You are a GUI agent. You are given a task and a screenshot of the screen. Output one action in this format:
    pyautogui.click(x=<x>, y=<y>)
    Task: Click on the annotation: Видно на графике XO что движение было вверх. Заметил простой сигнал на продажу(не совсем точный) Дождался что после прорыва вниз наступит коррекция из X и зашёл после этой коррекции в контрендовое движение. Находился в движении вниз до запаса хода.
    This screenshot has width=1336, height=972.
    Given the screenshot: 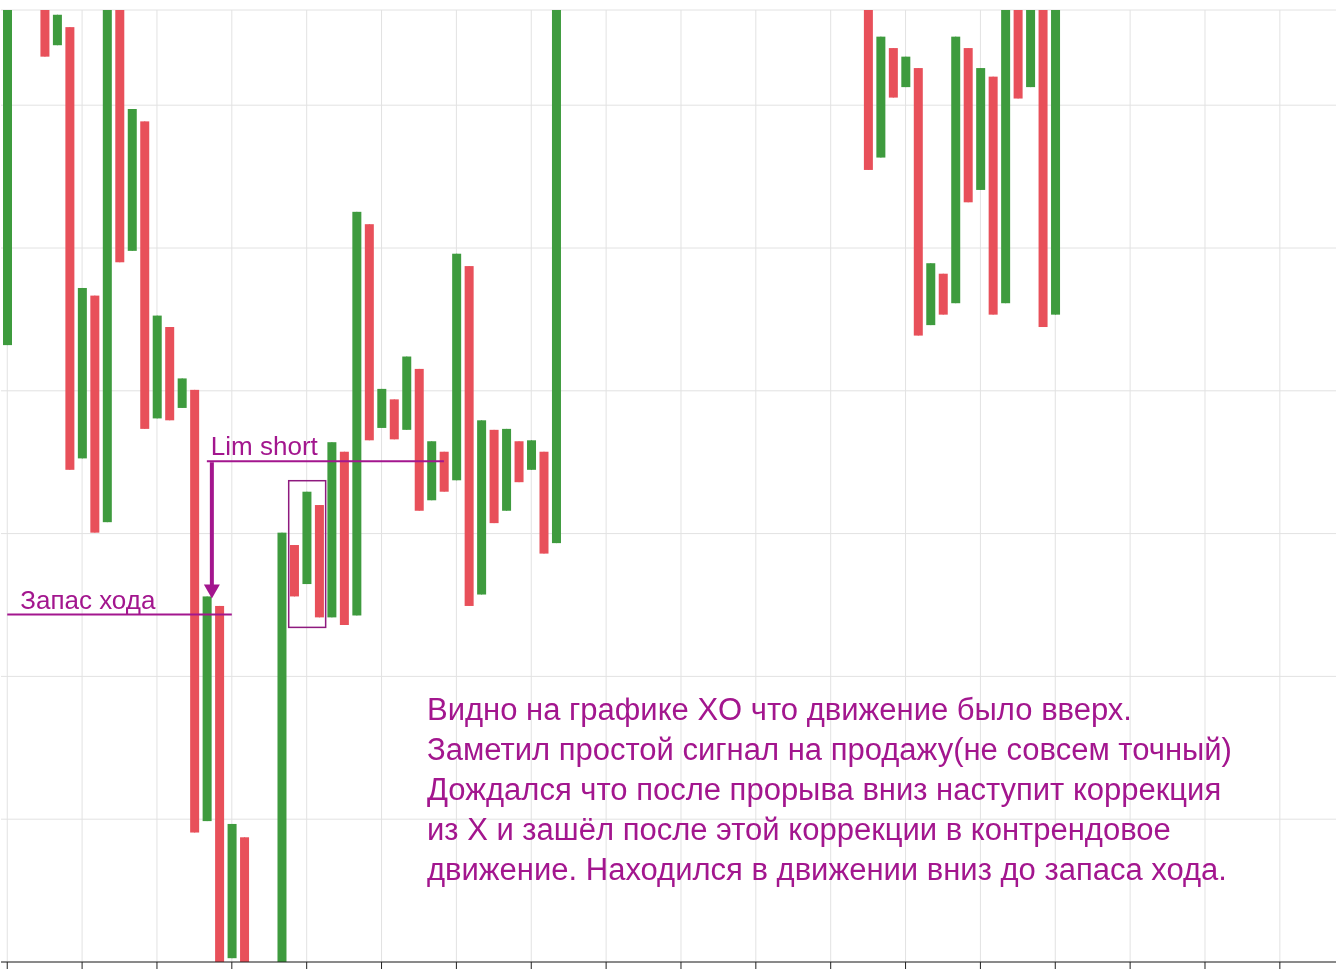 What is the action you would take?
    pyautogui.click(x=829, y=790)
    